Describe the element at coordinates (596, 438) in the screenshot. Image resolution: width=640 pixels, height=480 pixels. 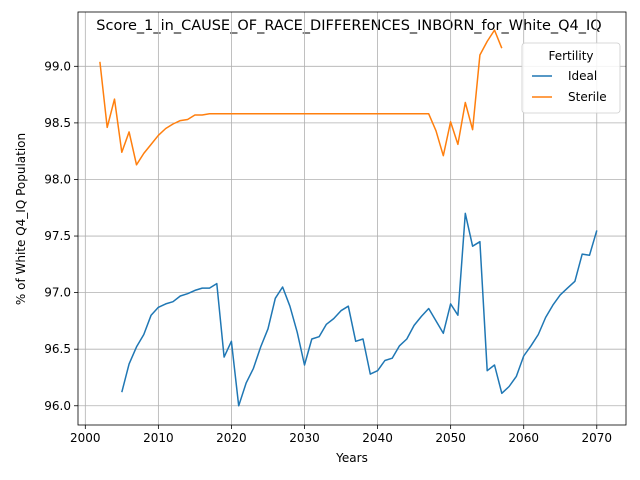
I see `x-tick-label: 2070` at that location.